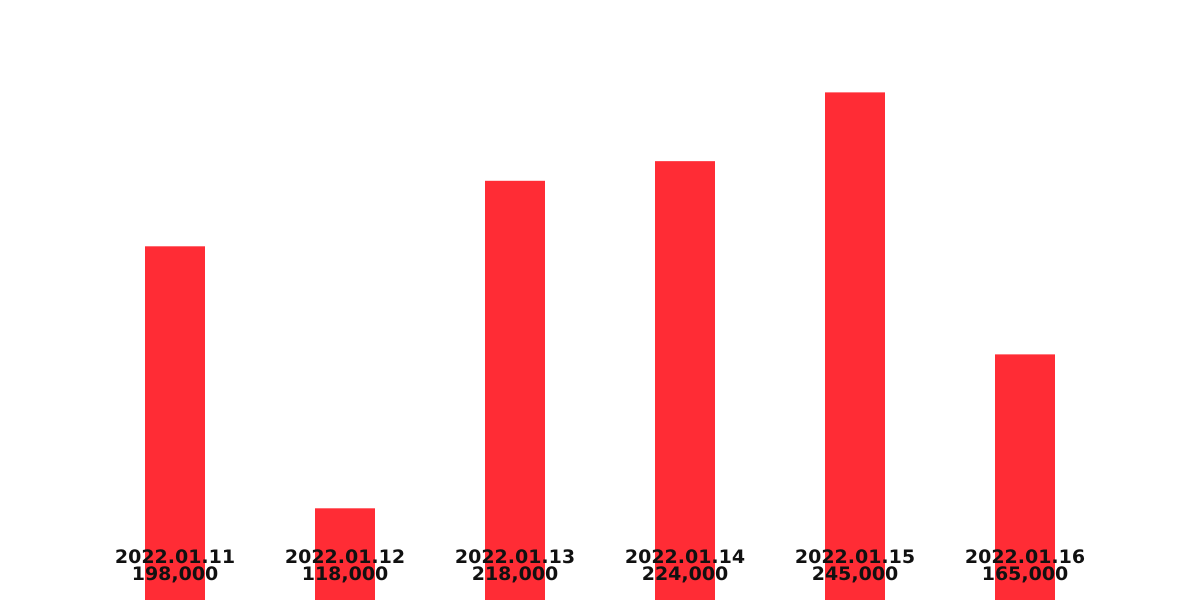 This screenshot has width=1200, height=600. What do you see at coordinates (515, 390) in the screenshot?
I see `bar-2022.01.13` at bounding box center [515, 390].